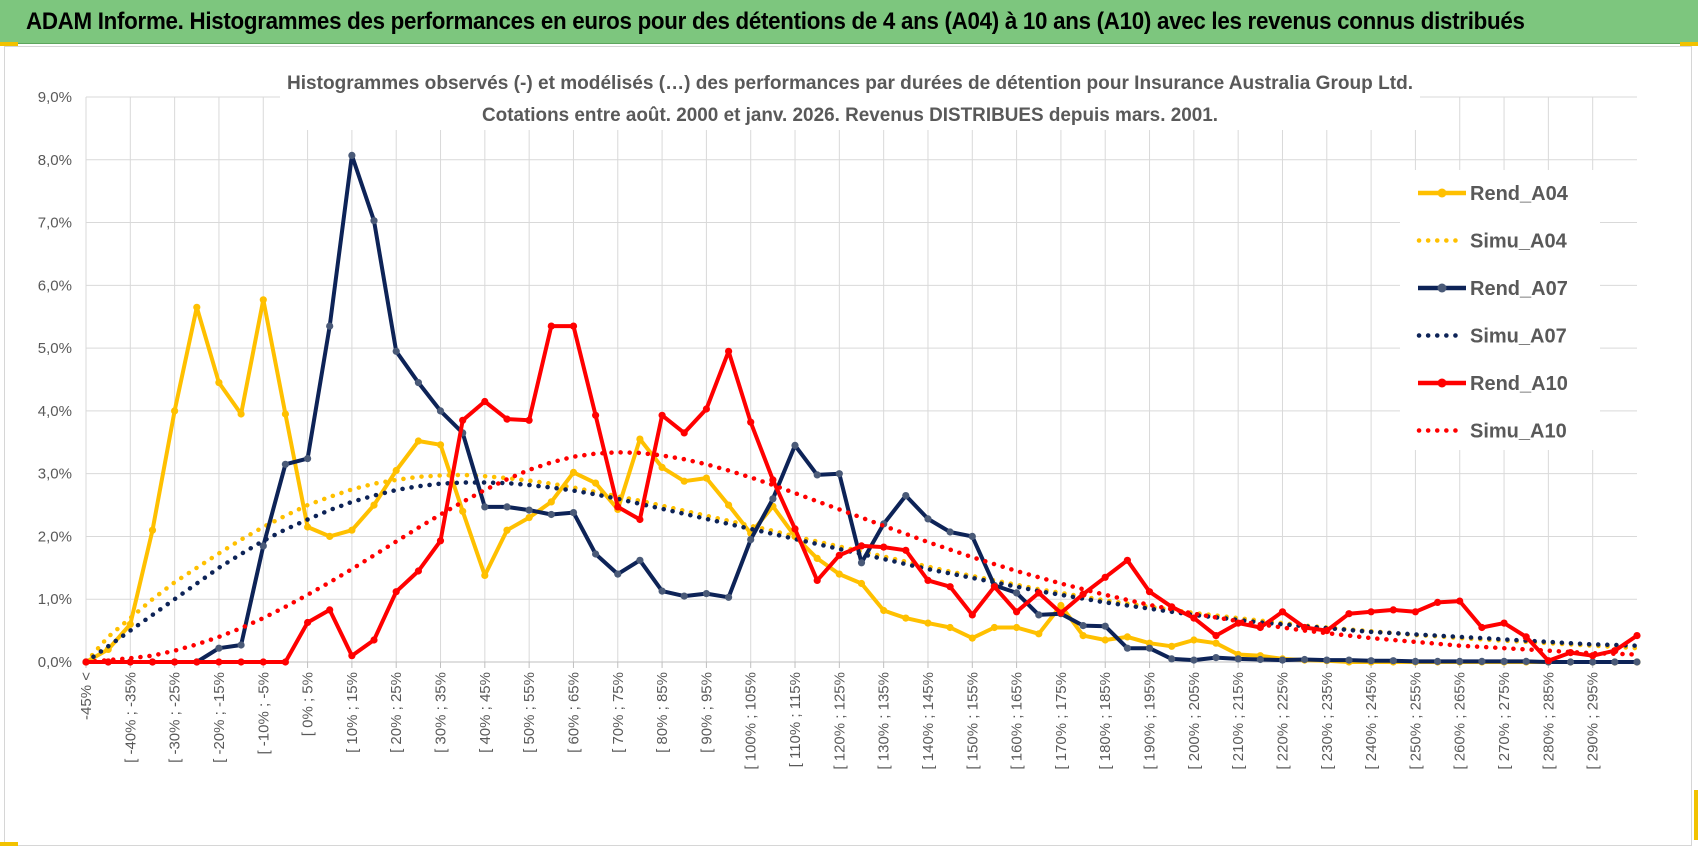 This screenshot has width=1698, height=854. I want to click on y-tick-label: 3,0%, so click(55, 474).